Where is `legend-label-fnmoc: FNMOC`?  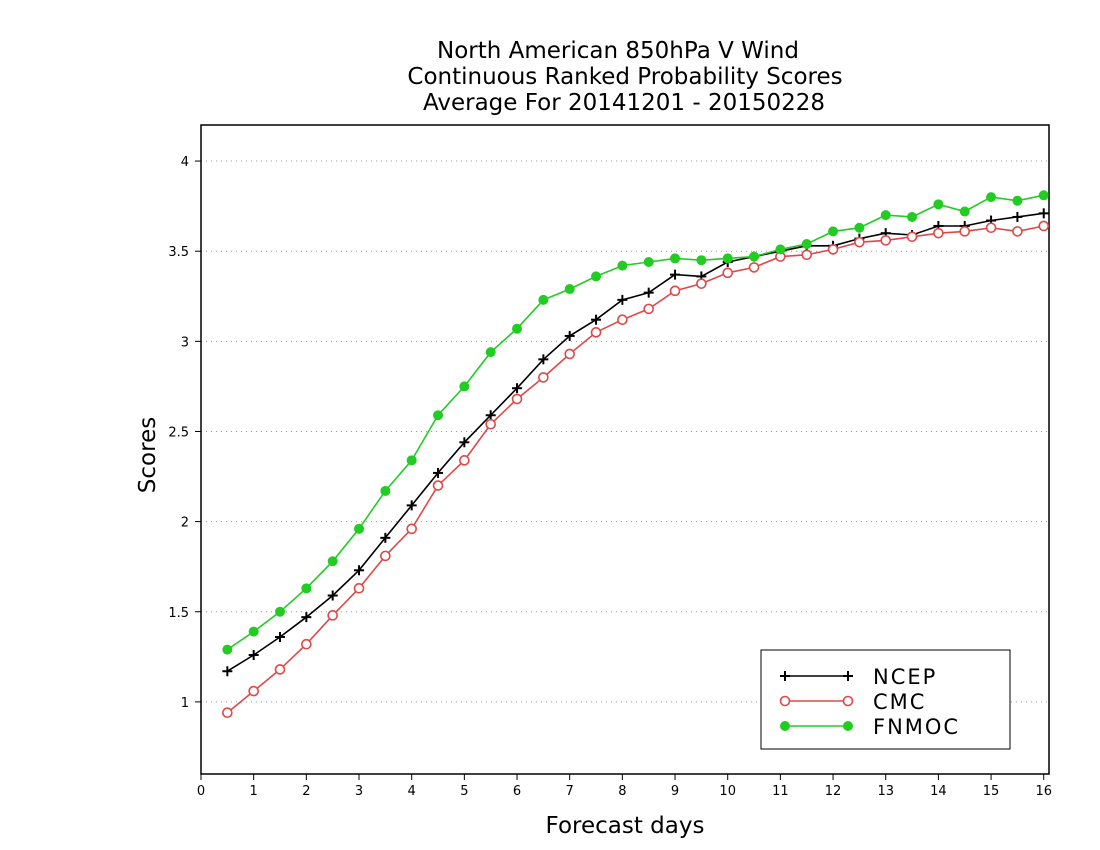 legend-label-fnmoc: FNMOC is located at coordinates (916, 727).